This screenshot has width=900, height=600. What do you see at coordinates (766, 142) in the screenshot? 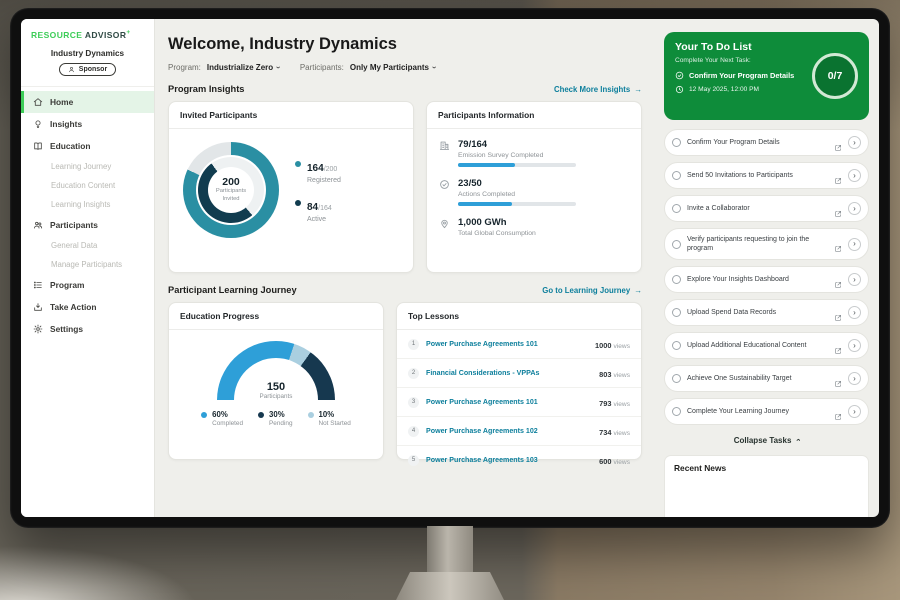
I see `task-confirm-program-details: Confirm Your Program Details ›` at bounding box center [766, 142].